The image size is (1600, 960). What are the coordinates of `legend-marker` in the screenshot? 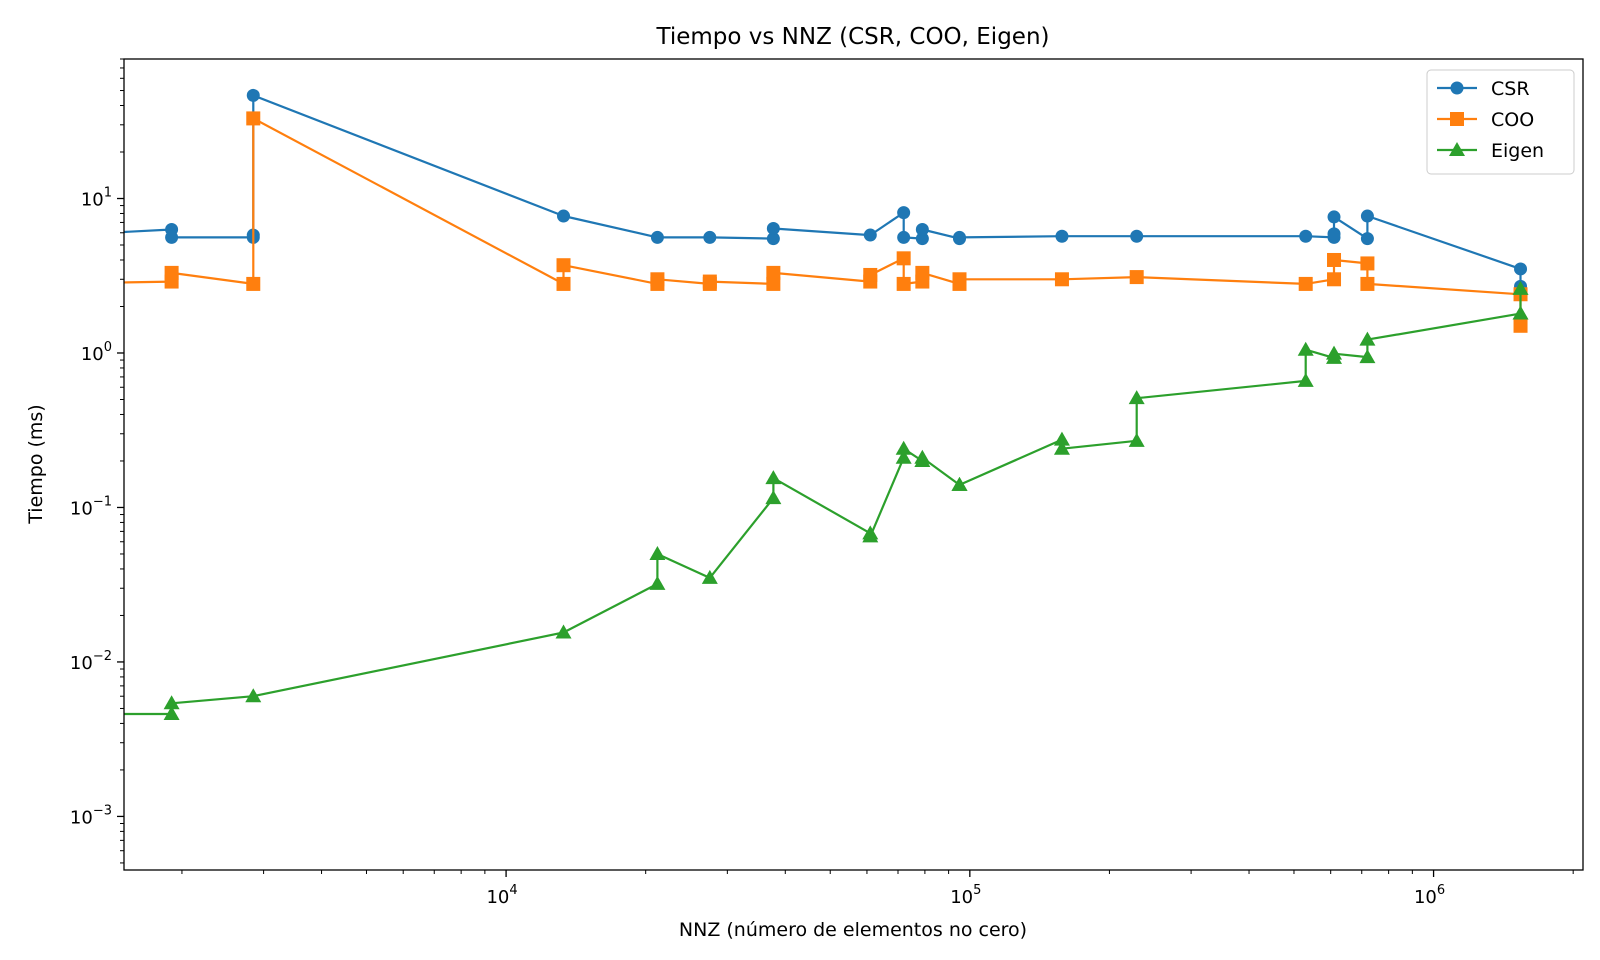 It's located at (1457, 149).